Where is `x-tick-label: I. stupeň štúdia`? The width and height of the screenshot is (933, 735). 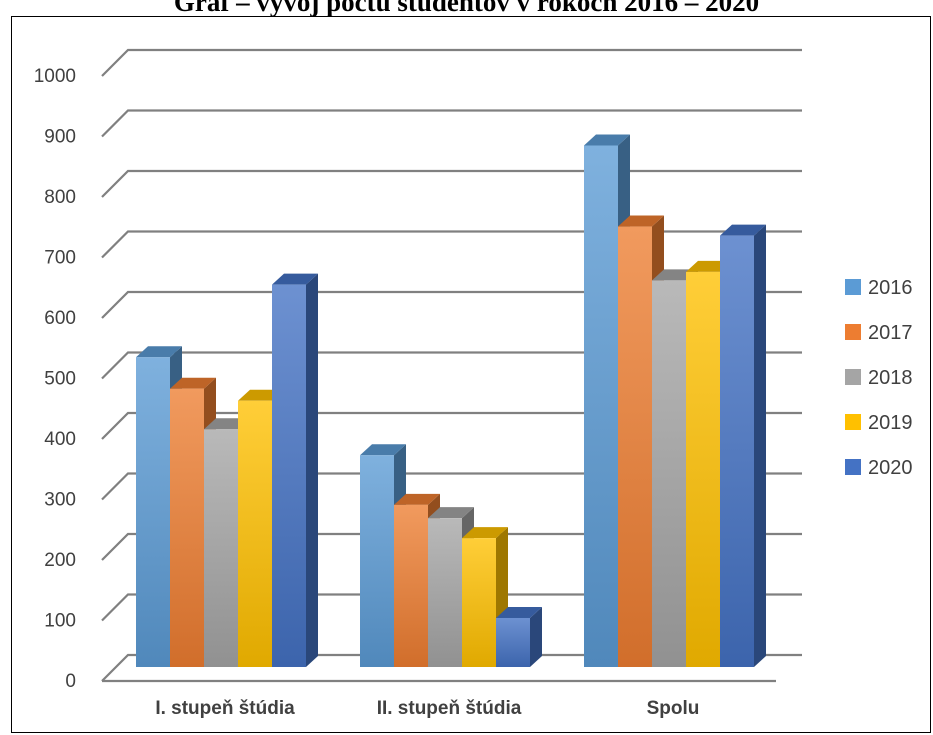
x-tick-label: I. stupeň štúdia is located at coordinates (225, 708).